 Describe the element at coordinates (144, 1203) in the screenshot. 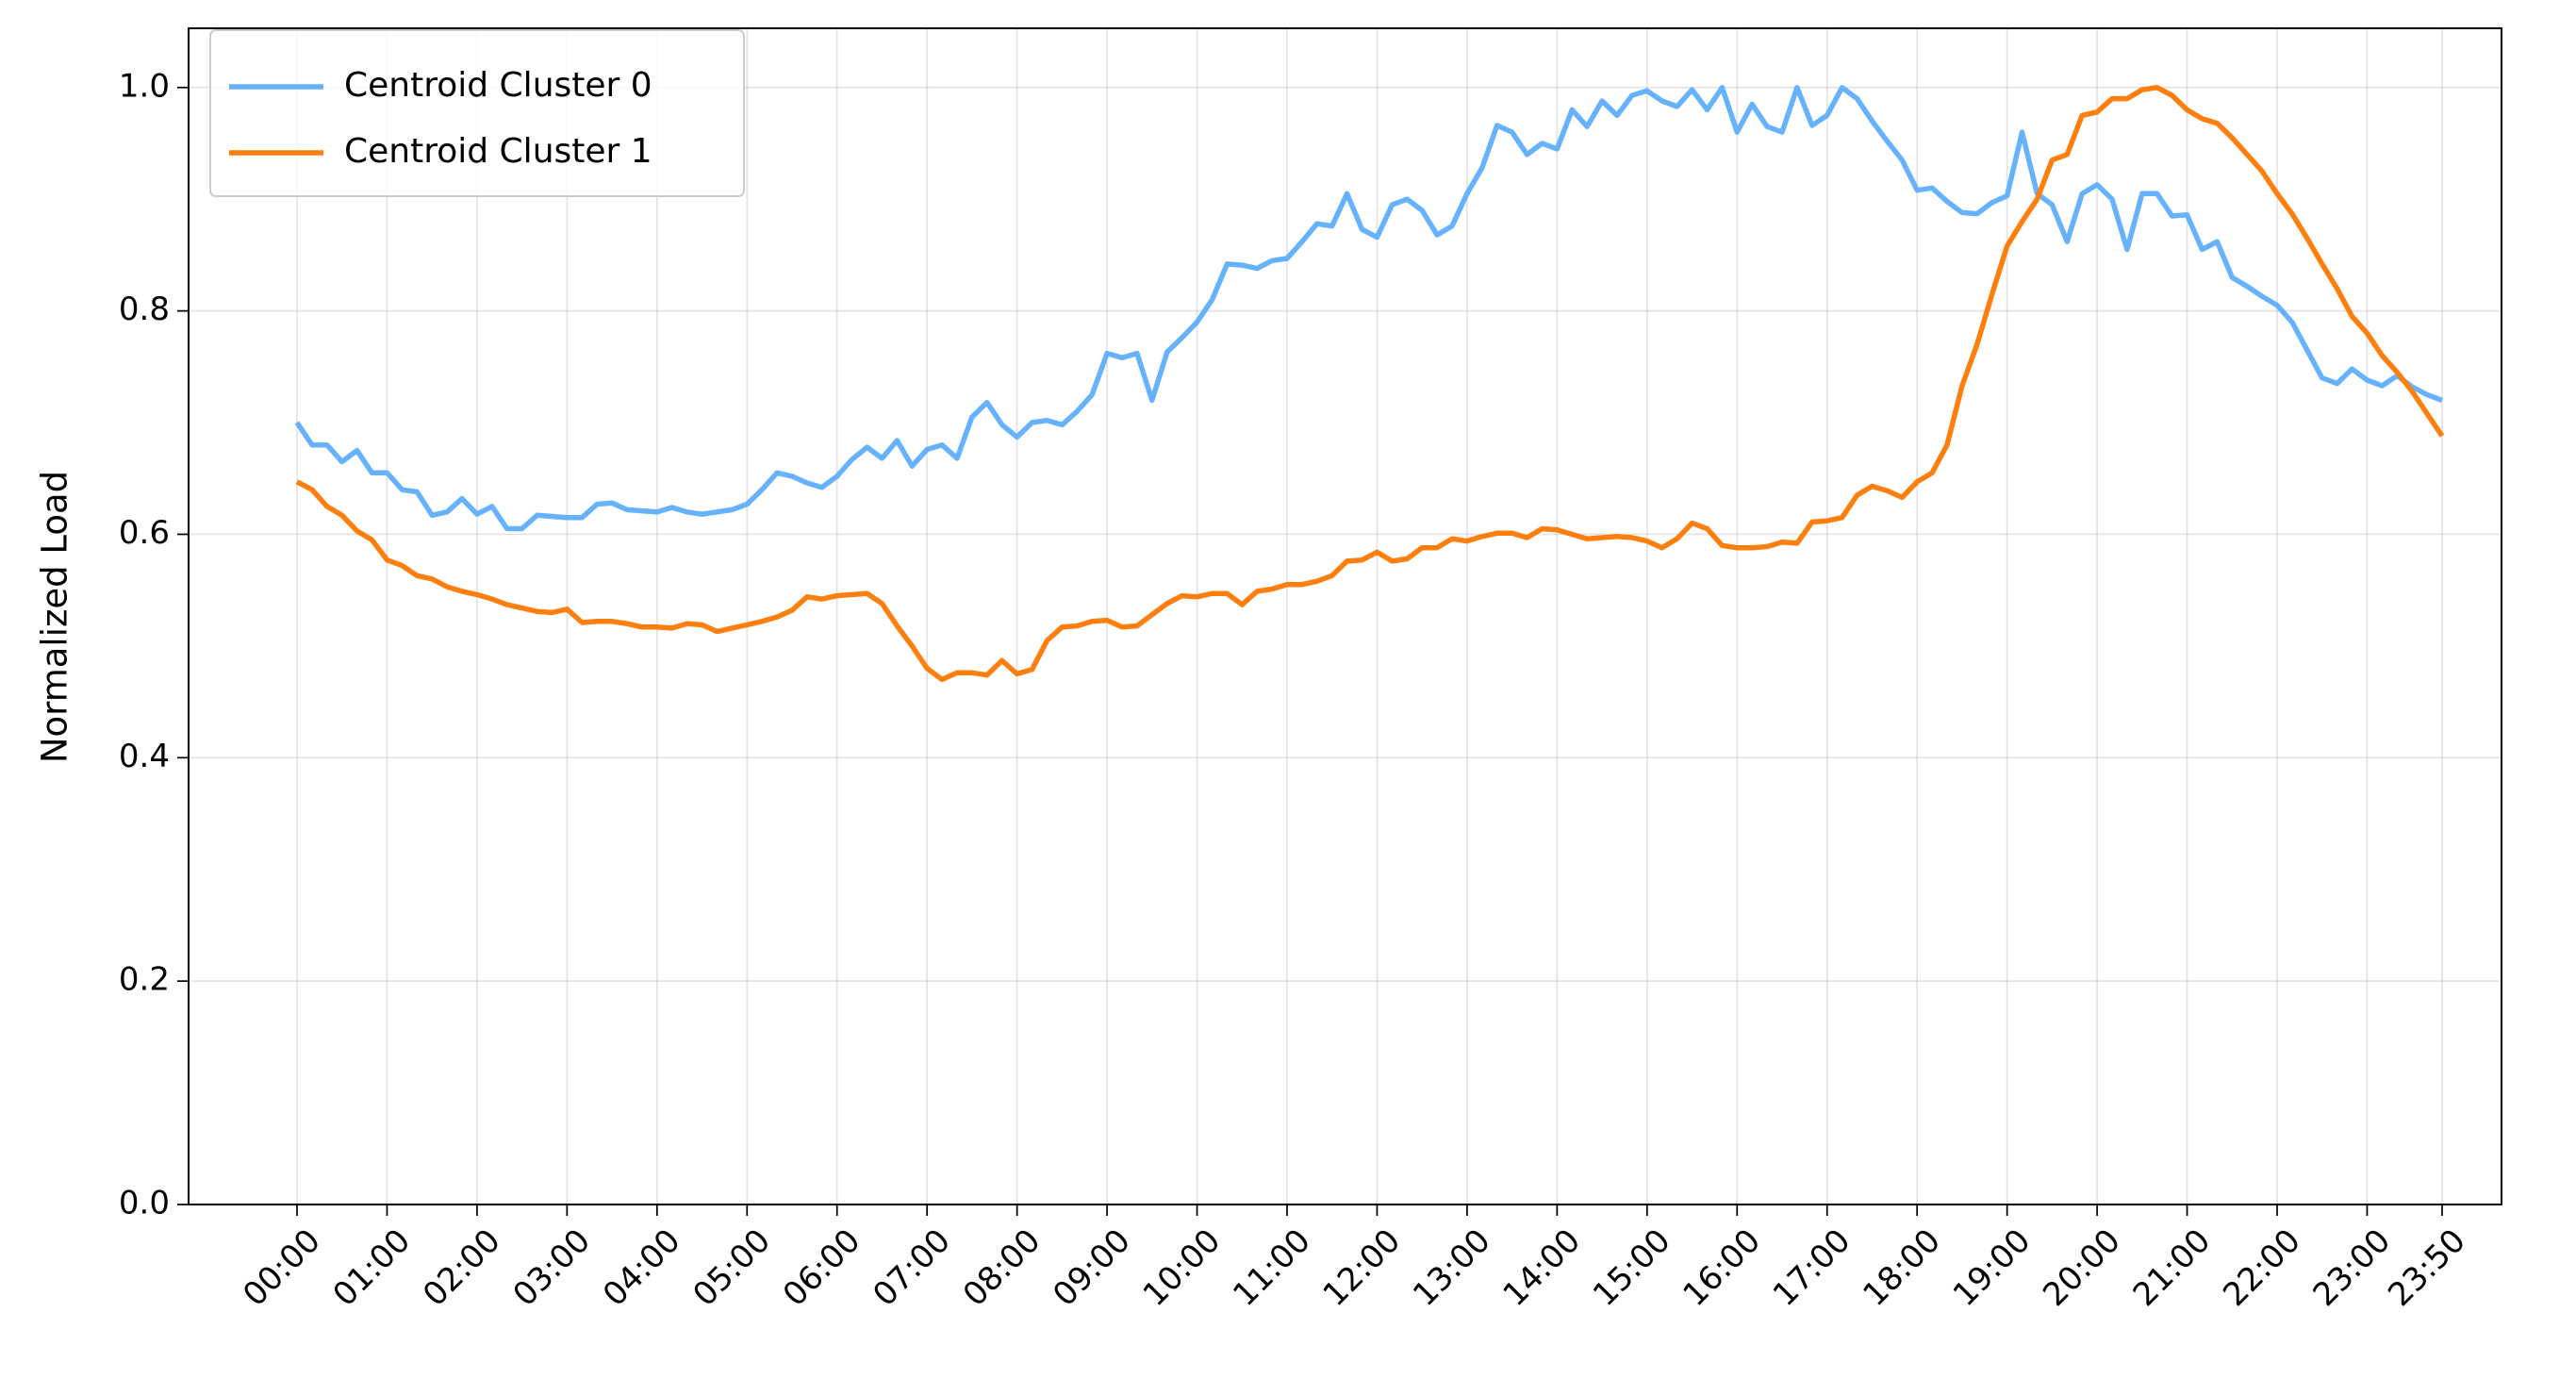

I see `y-tick-label: 0.0` at that location.